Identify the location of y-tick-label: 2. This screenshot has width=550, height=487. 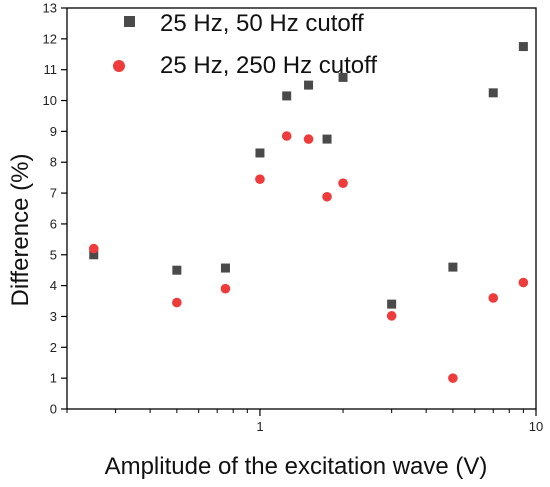
(53, 347).